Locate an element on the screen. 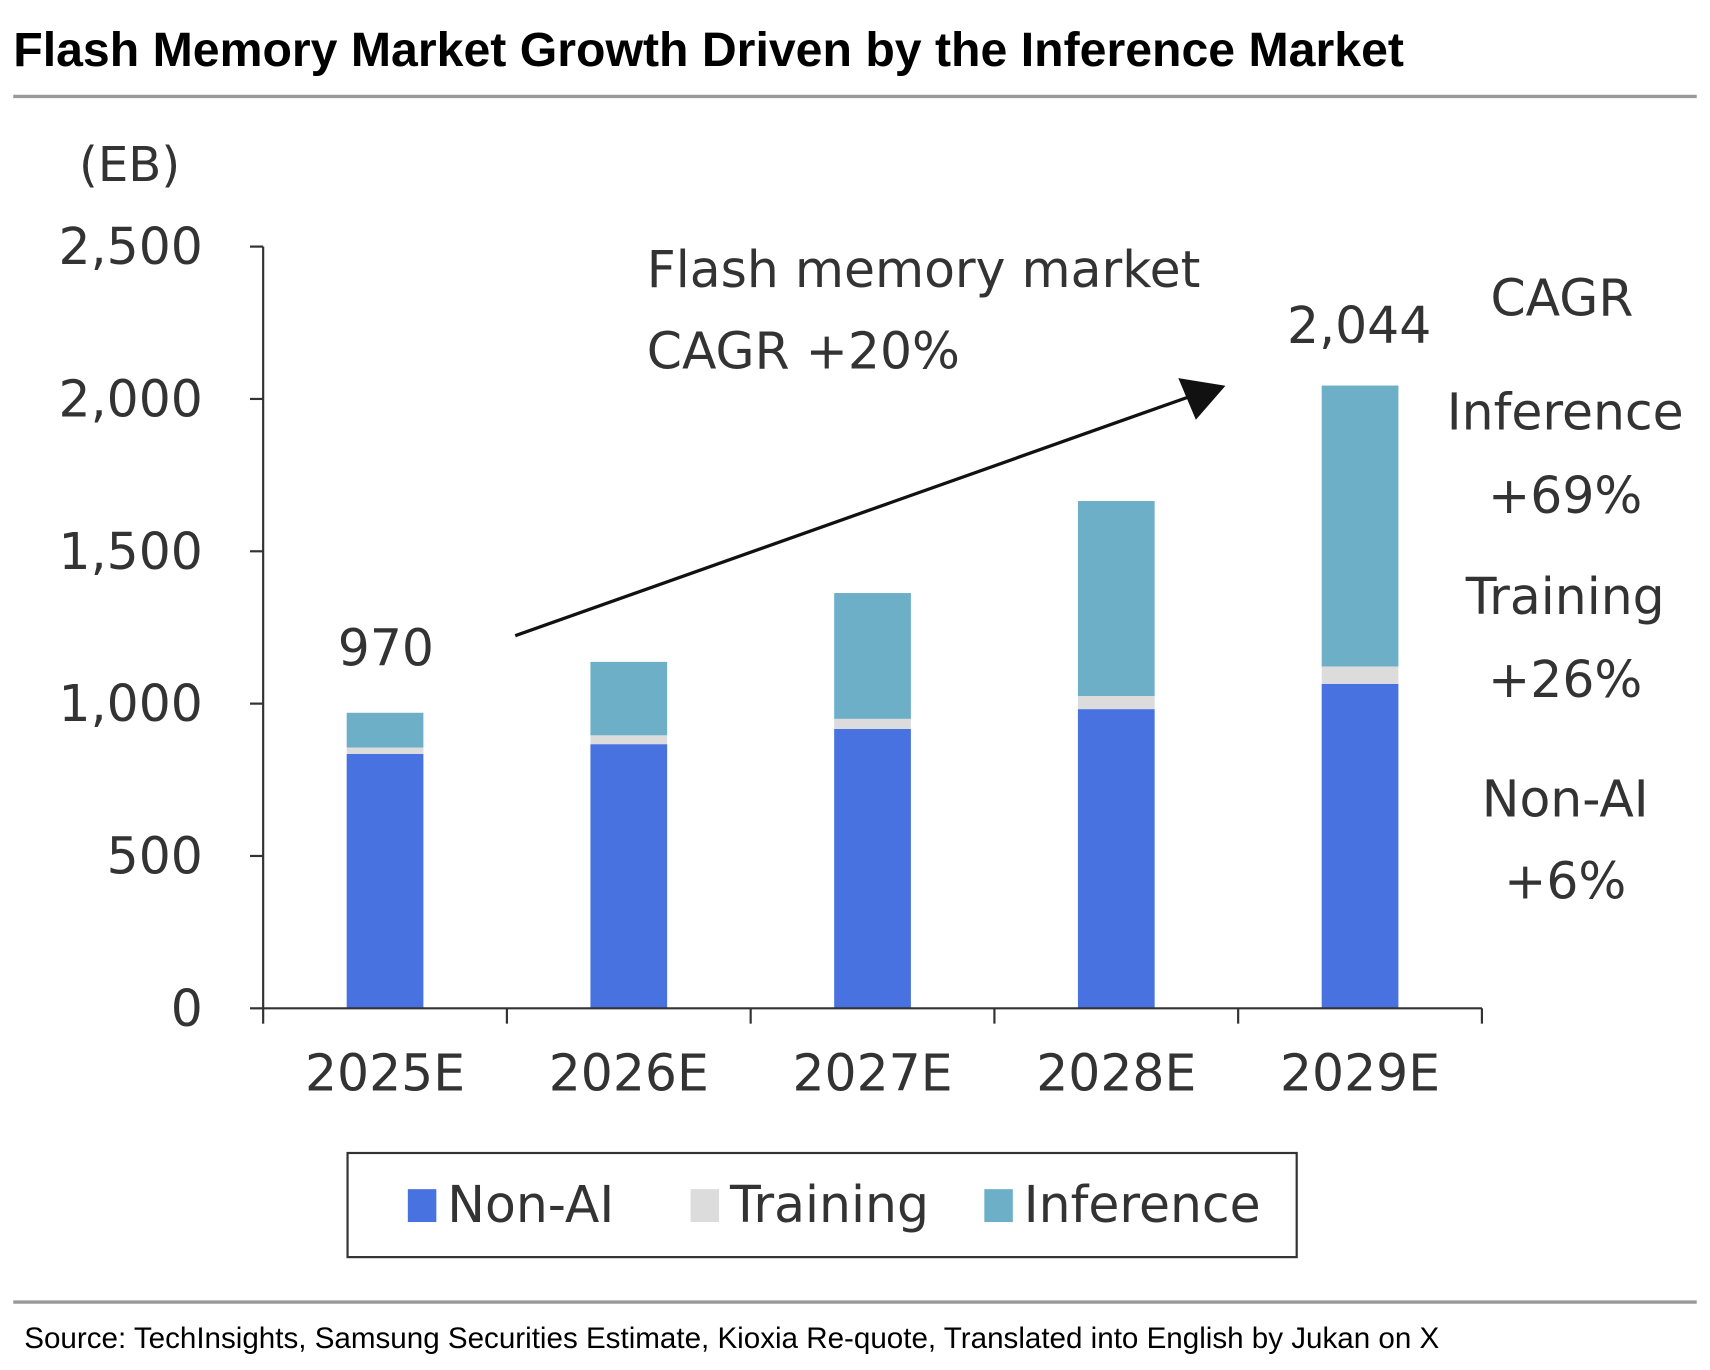 The image size is (1710, 1370). cagr-training-value: +26% is located at coordinates (1565, 679).